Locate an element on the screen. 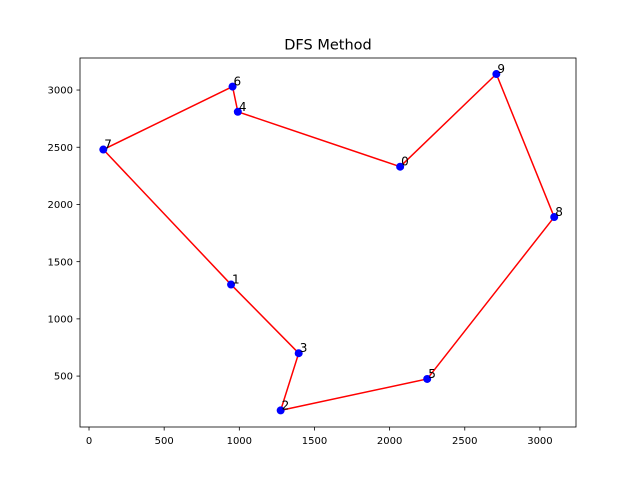  x-tick-label-1500: 1500 is located at coordinates (314, 441).